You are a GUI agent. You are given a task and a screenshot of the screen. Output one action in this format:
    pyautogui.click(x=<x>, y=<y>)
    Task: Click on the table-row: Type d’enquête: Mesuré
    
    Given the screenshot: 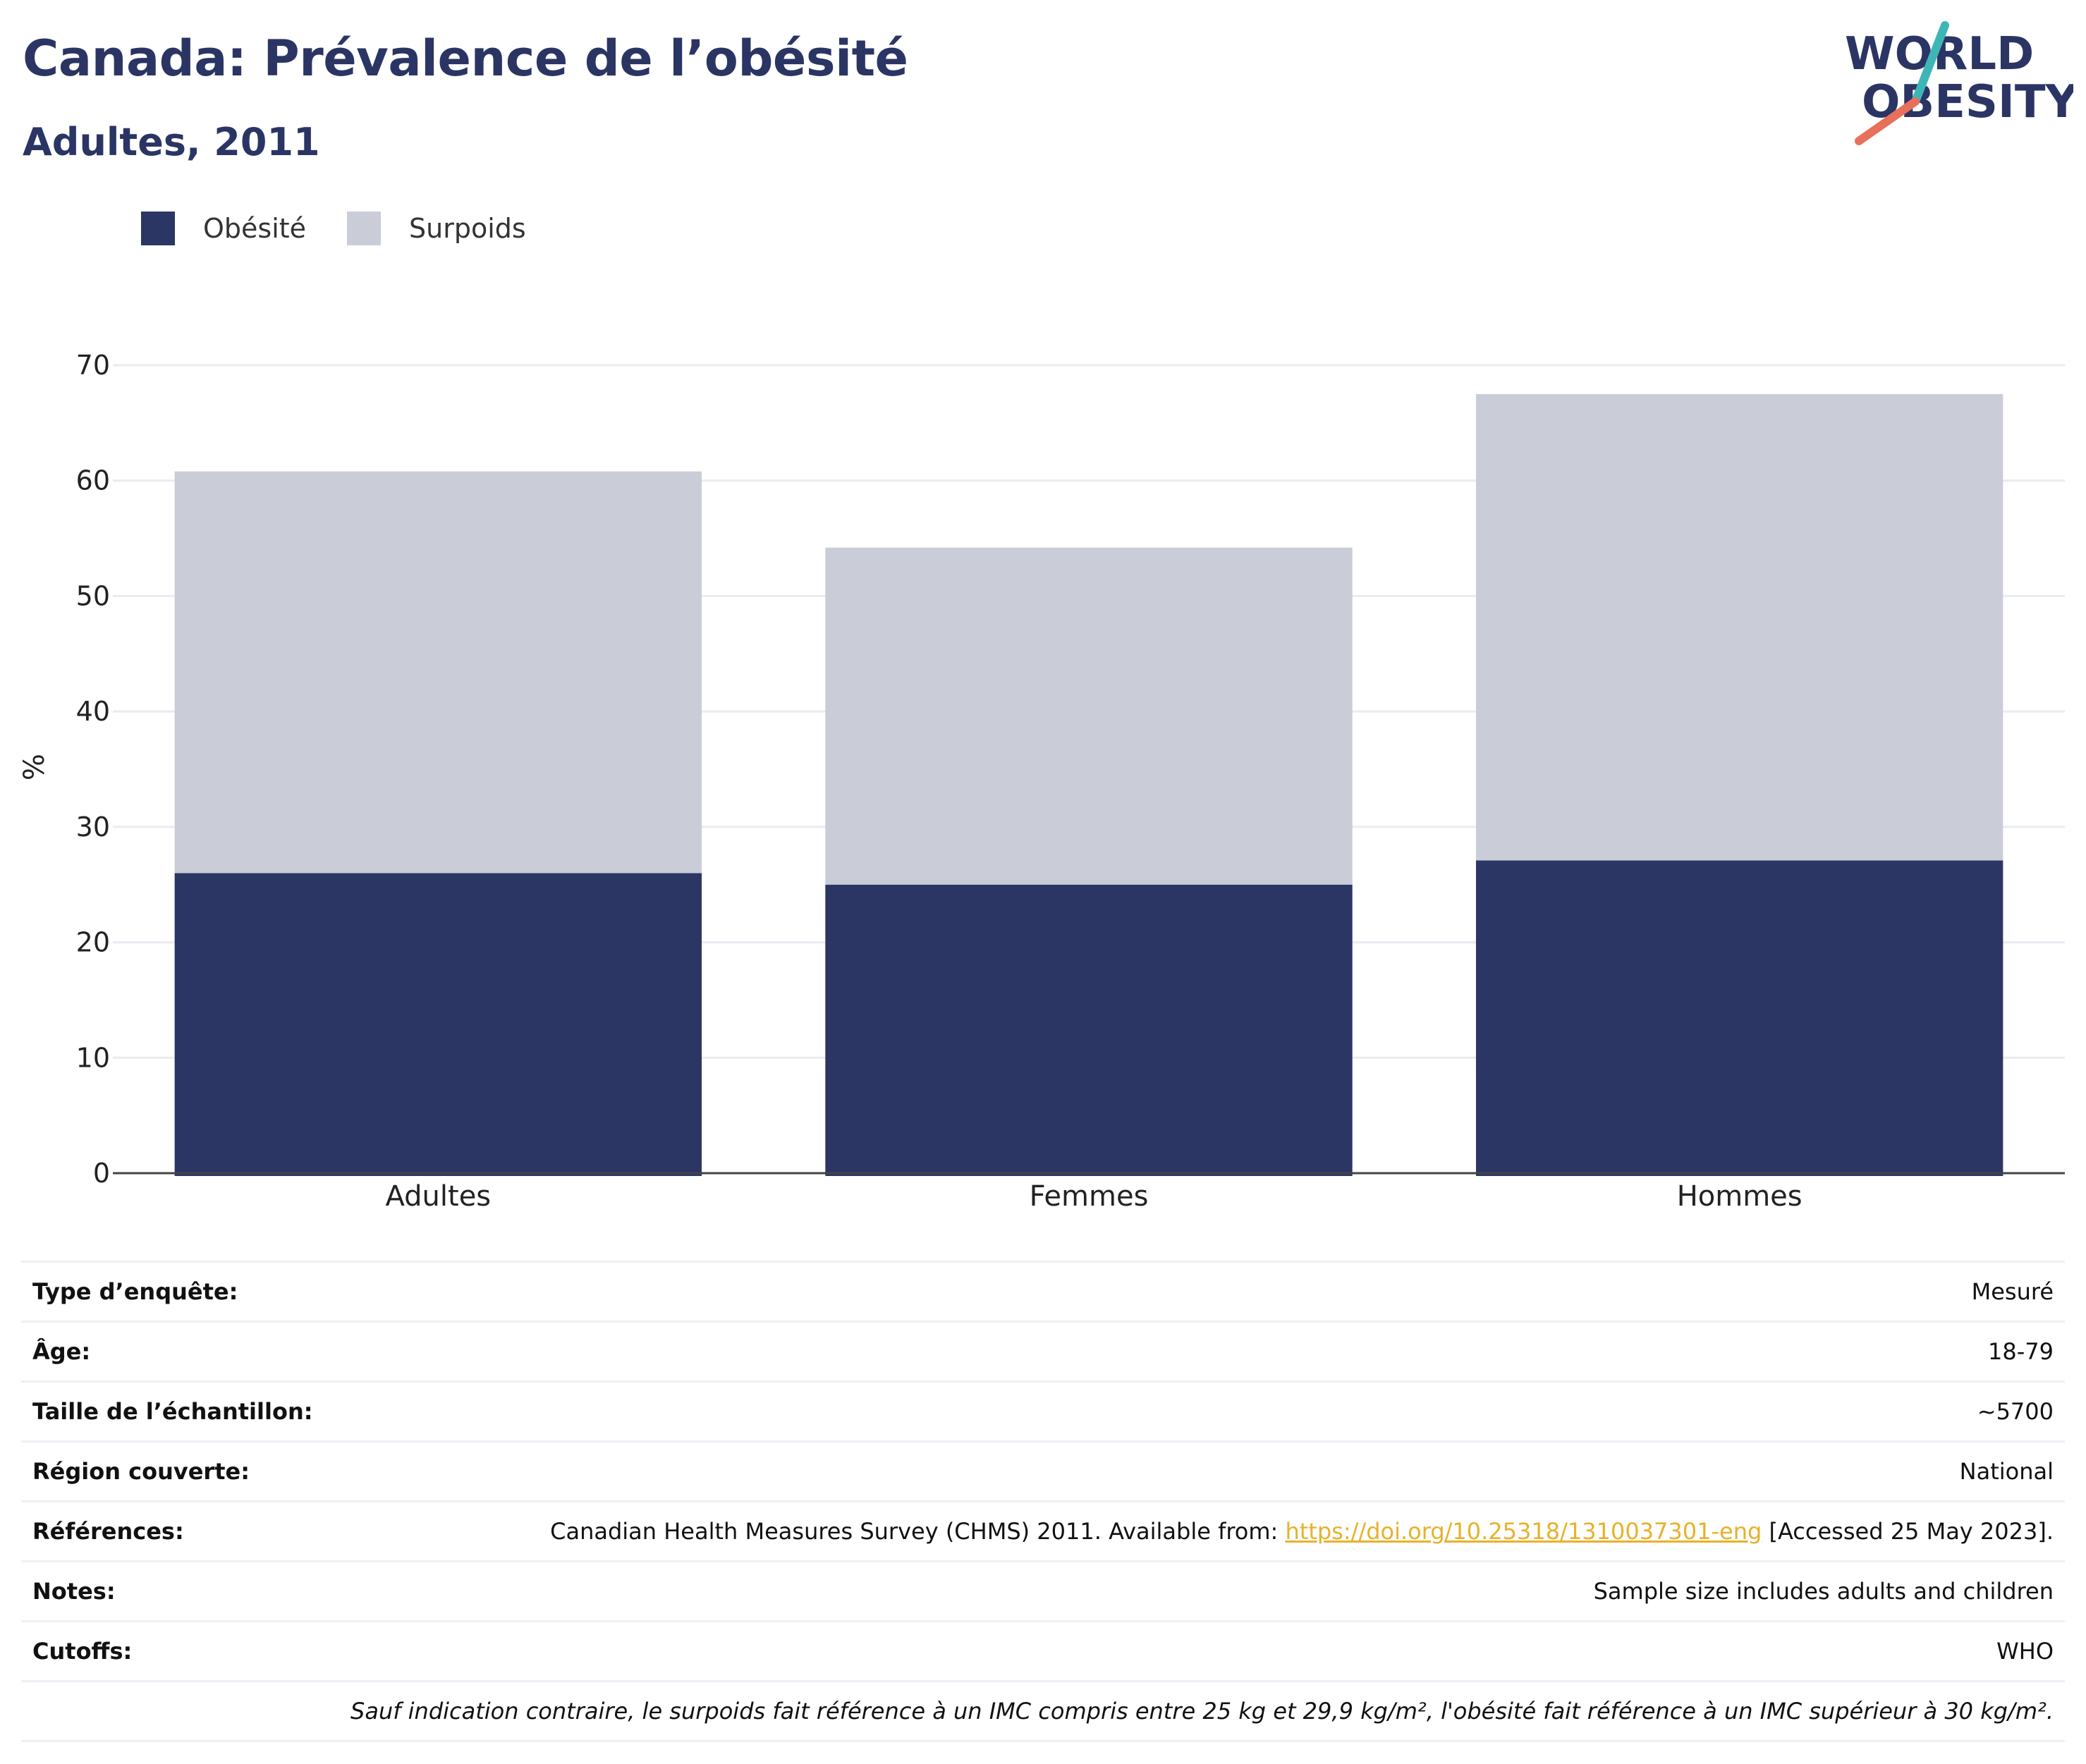 What is the action you would take?
    pyautogui.click(x=1043, y=1291)
    